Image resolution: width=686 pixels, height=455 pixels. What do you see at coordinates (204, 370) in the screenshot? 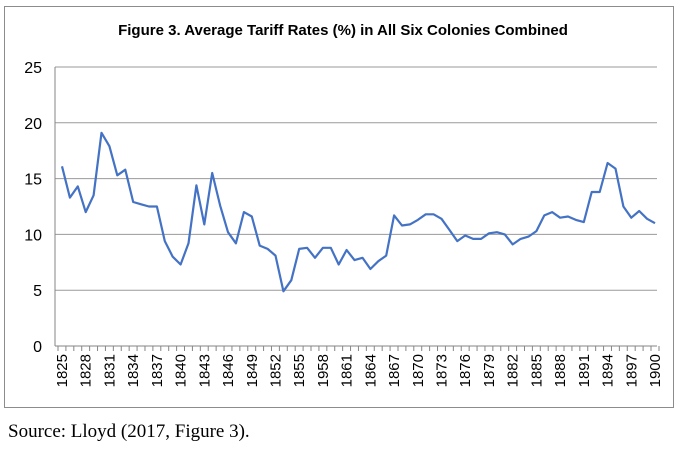
I see `x-tick-label: 1843` at bounding box center [204, 370].